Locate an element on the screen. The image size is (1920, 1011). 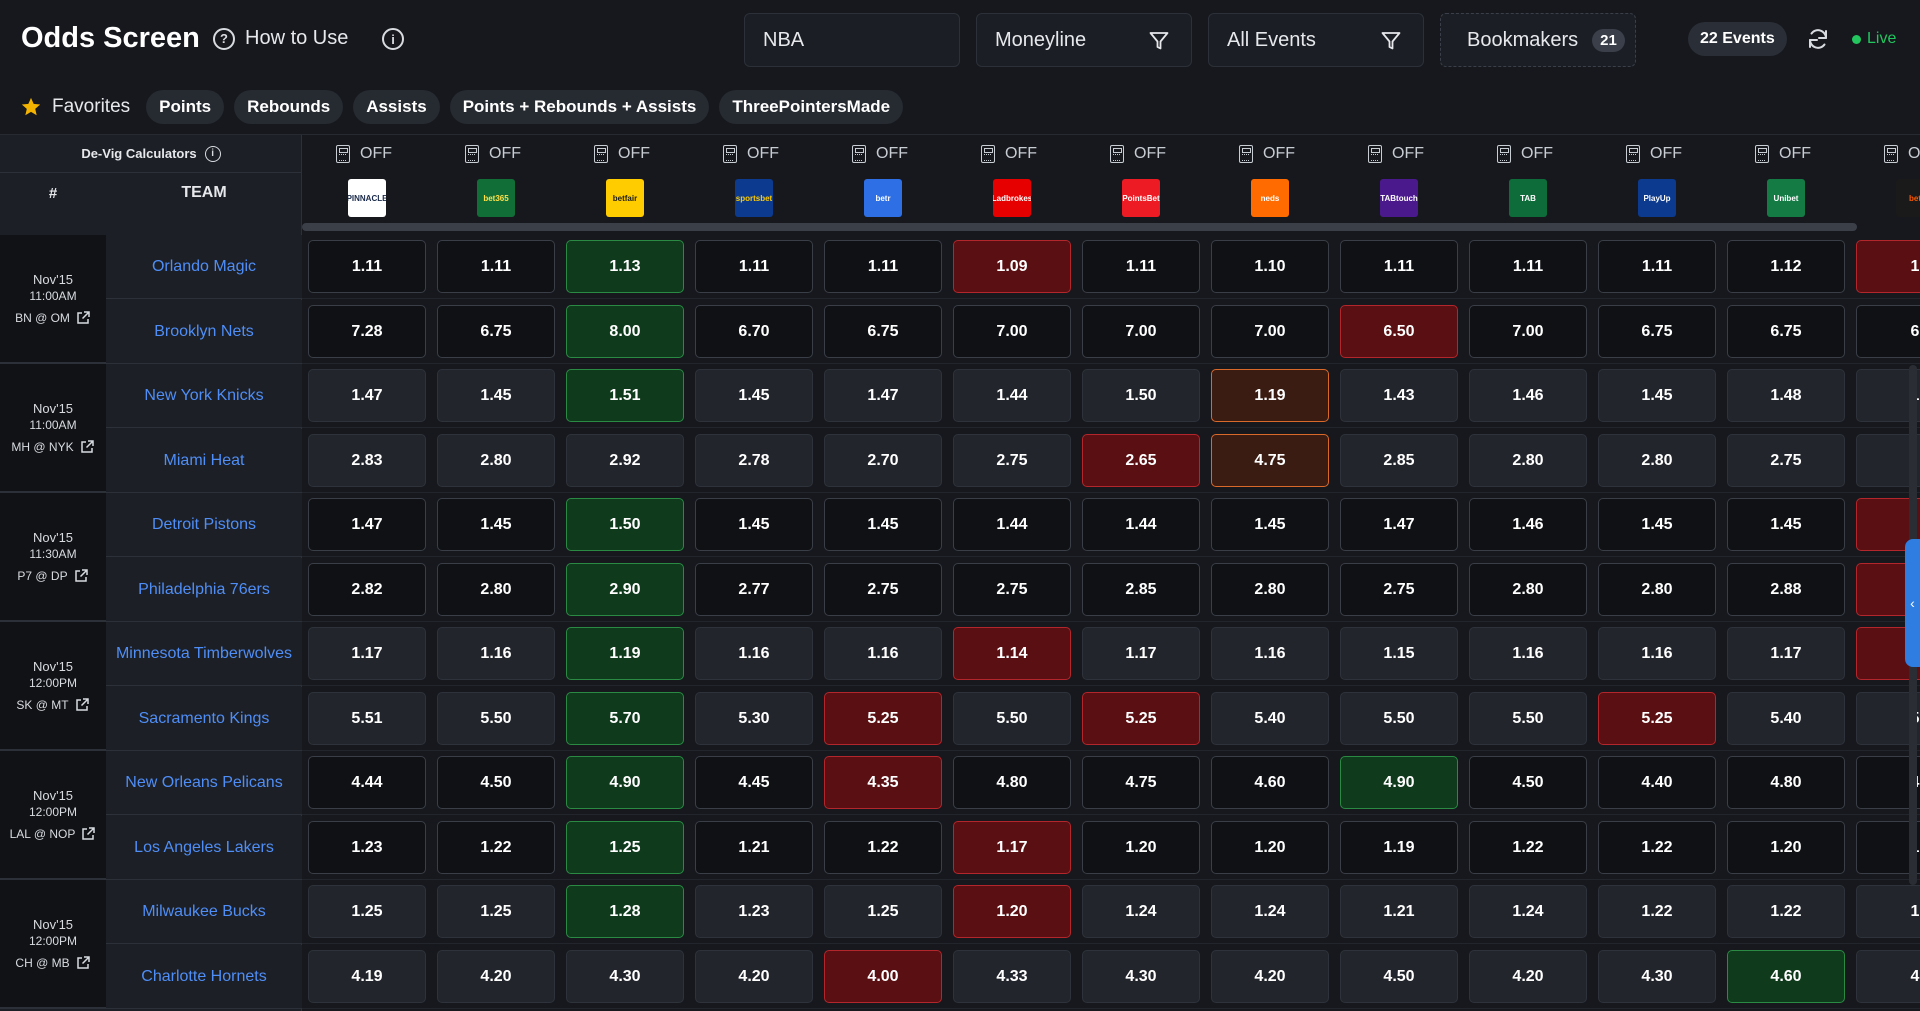
odds-cell: 1.23 is located at coordinates (367, 847).